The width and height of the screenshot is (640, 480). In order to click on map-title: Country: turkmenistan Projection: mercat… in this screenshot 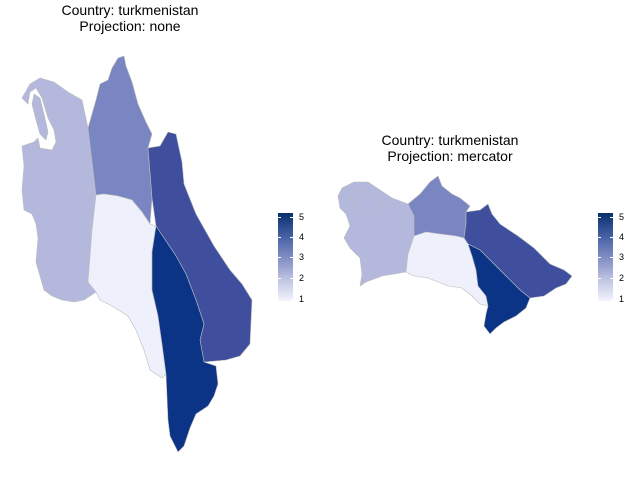, I will do `click(450, 148)`.